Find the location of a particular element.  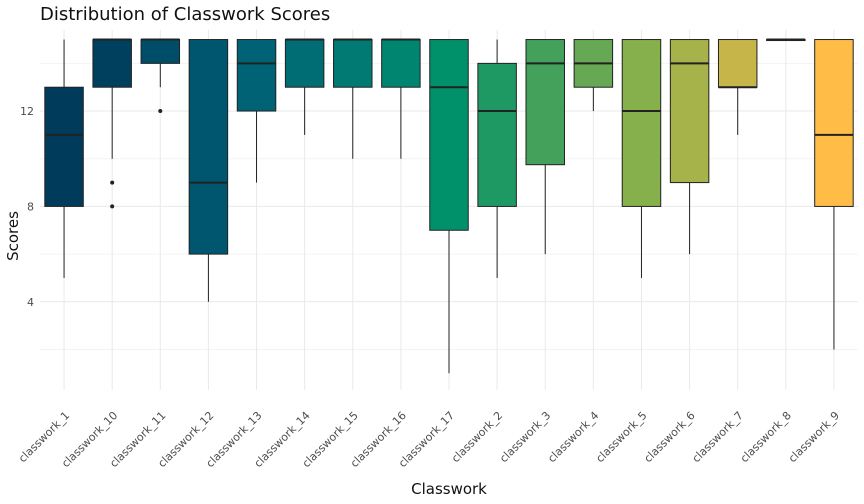

chart-title: Distribution of Classwork Scores is located at coordinates (185, 14).